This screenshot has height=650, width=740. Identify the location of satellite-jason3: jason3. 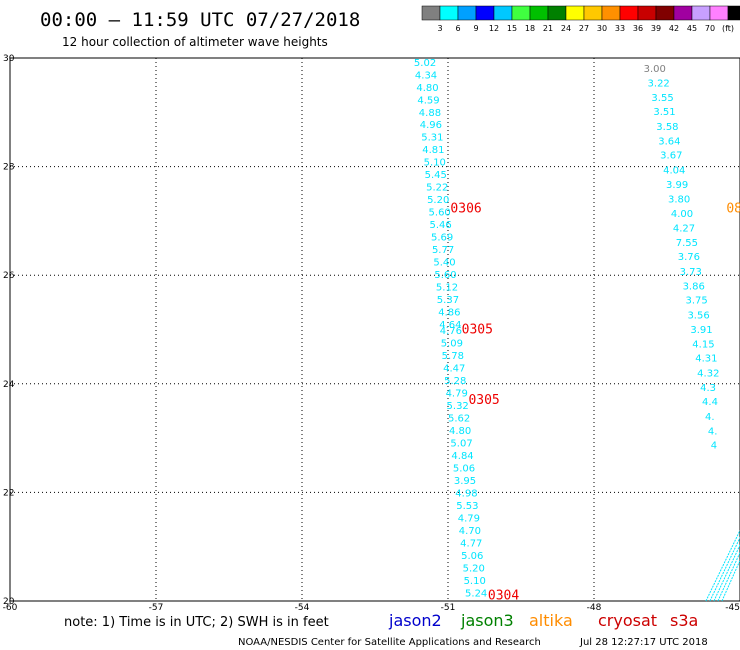
(487, 620).